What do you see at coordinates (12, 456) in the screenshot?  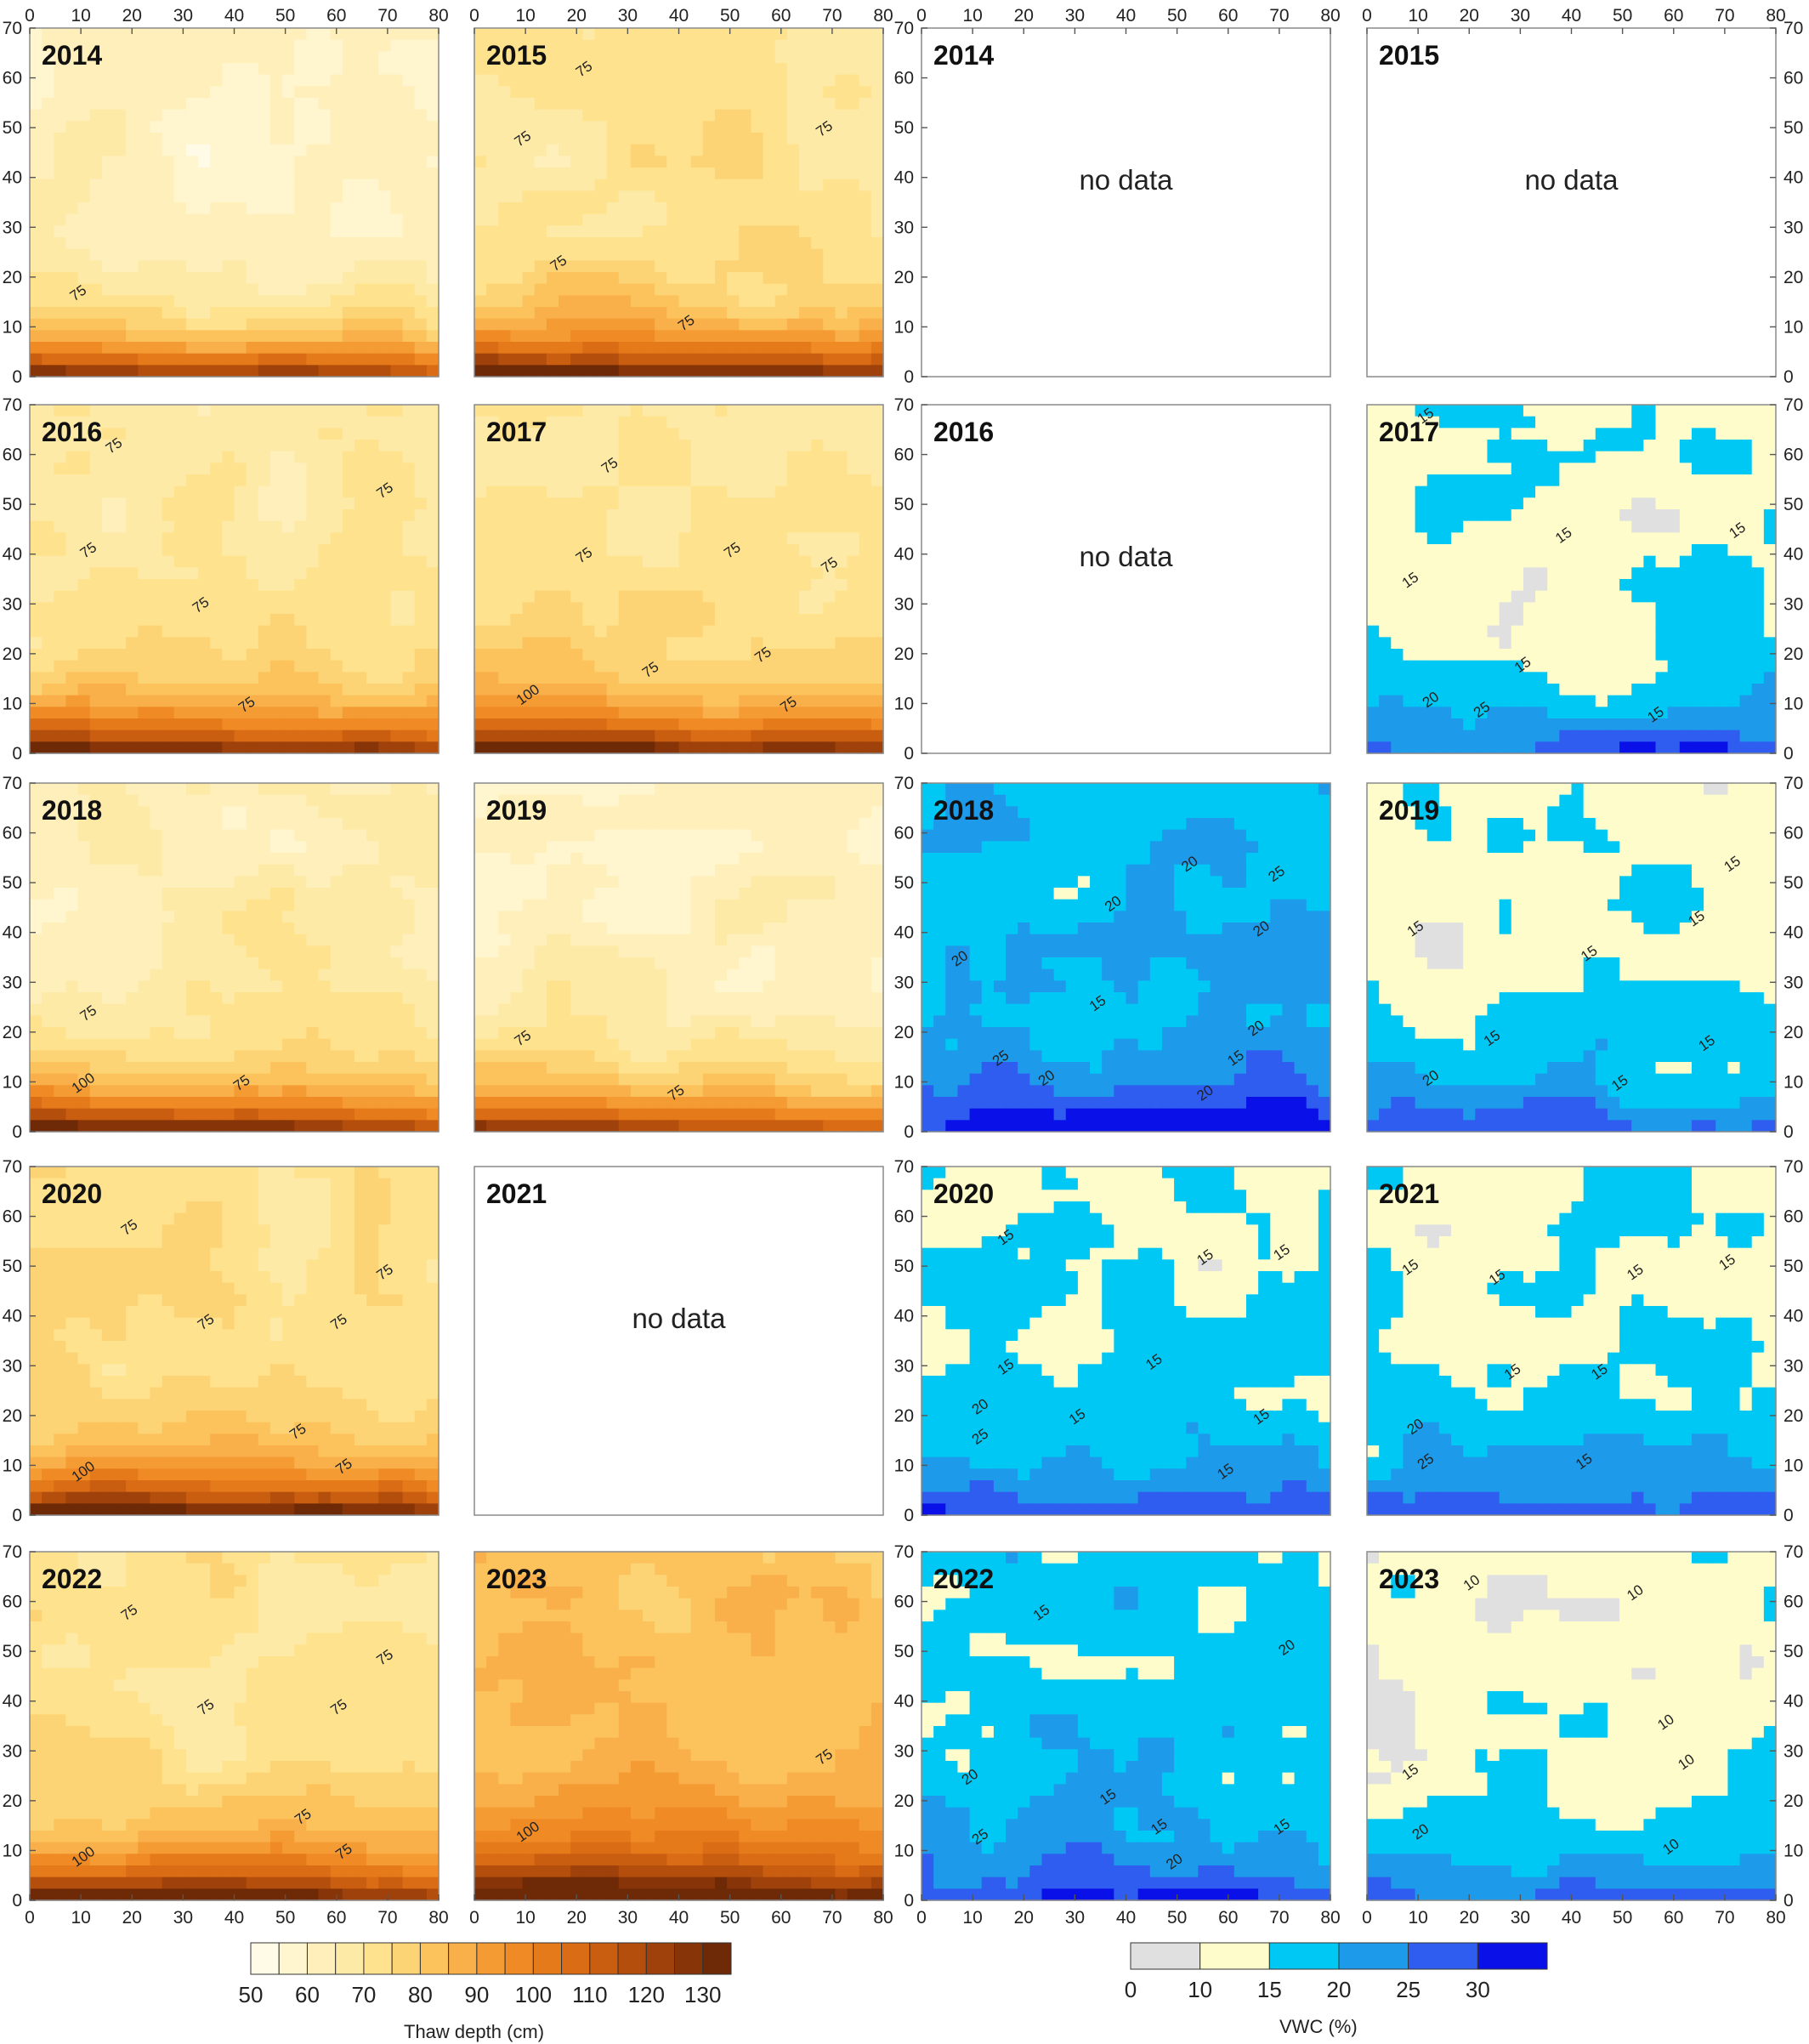 I see `y-tick-label: 60` at bounding box center [12, 456].